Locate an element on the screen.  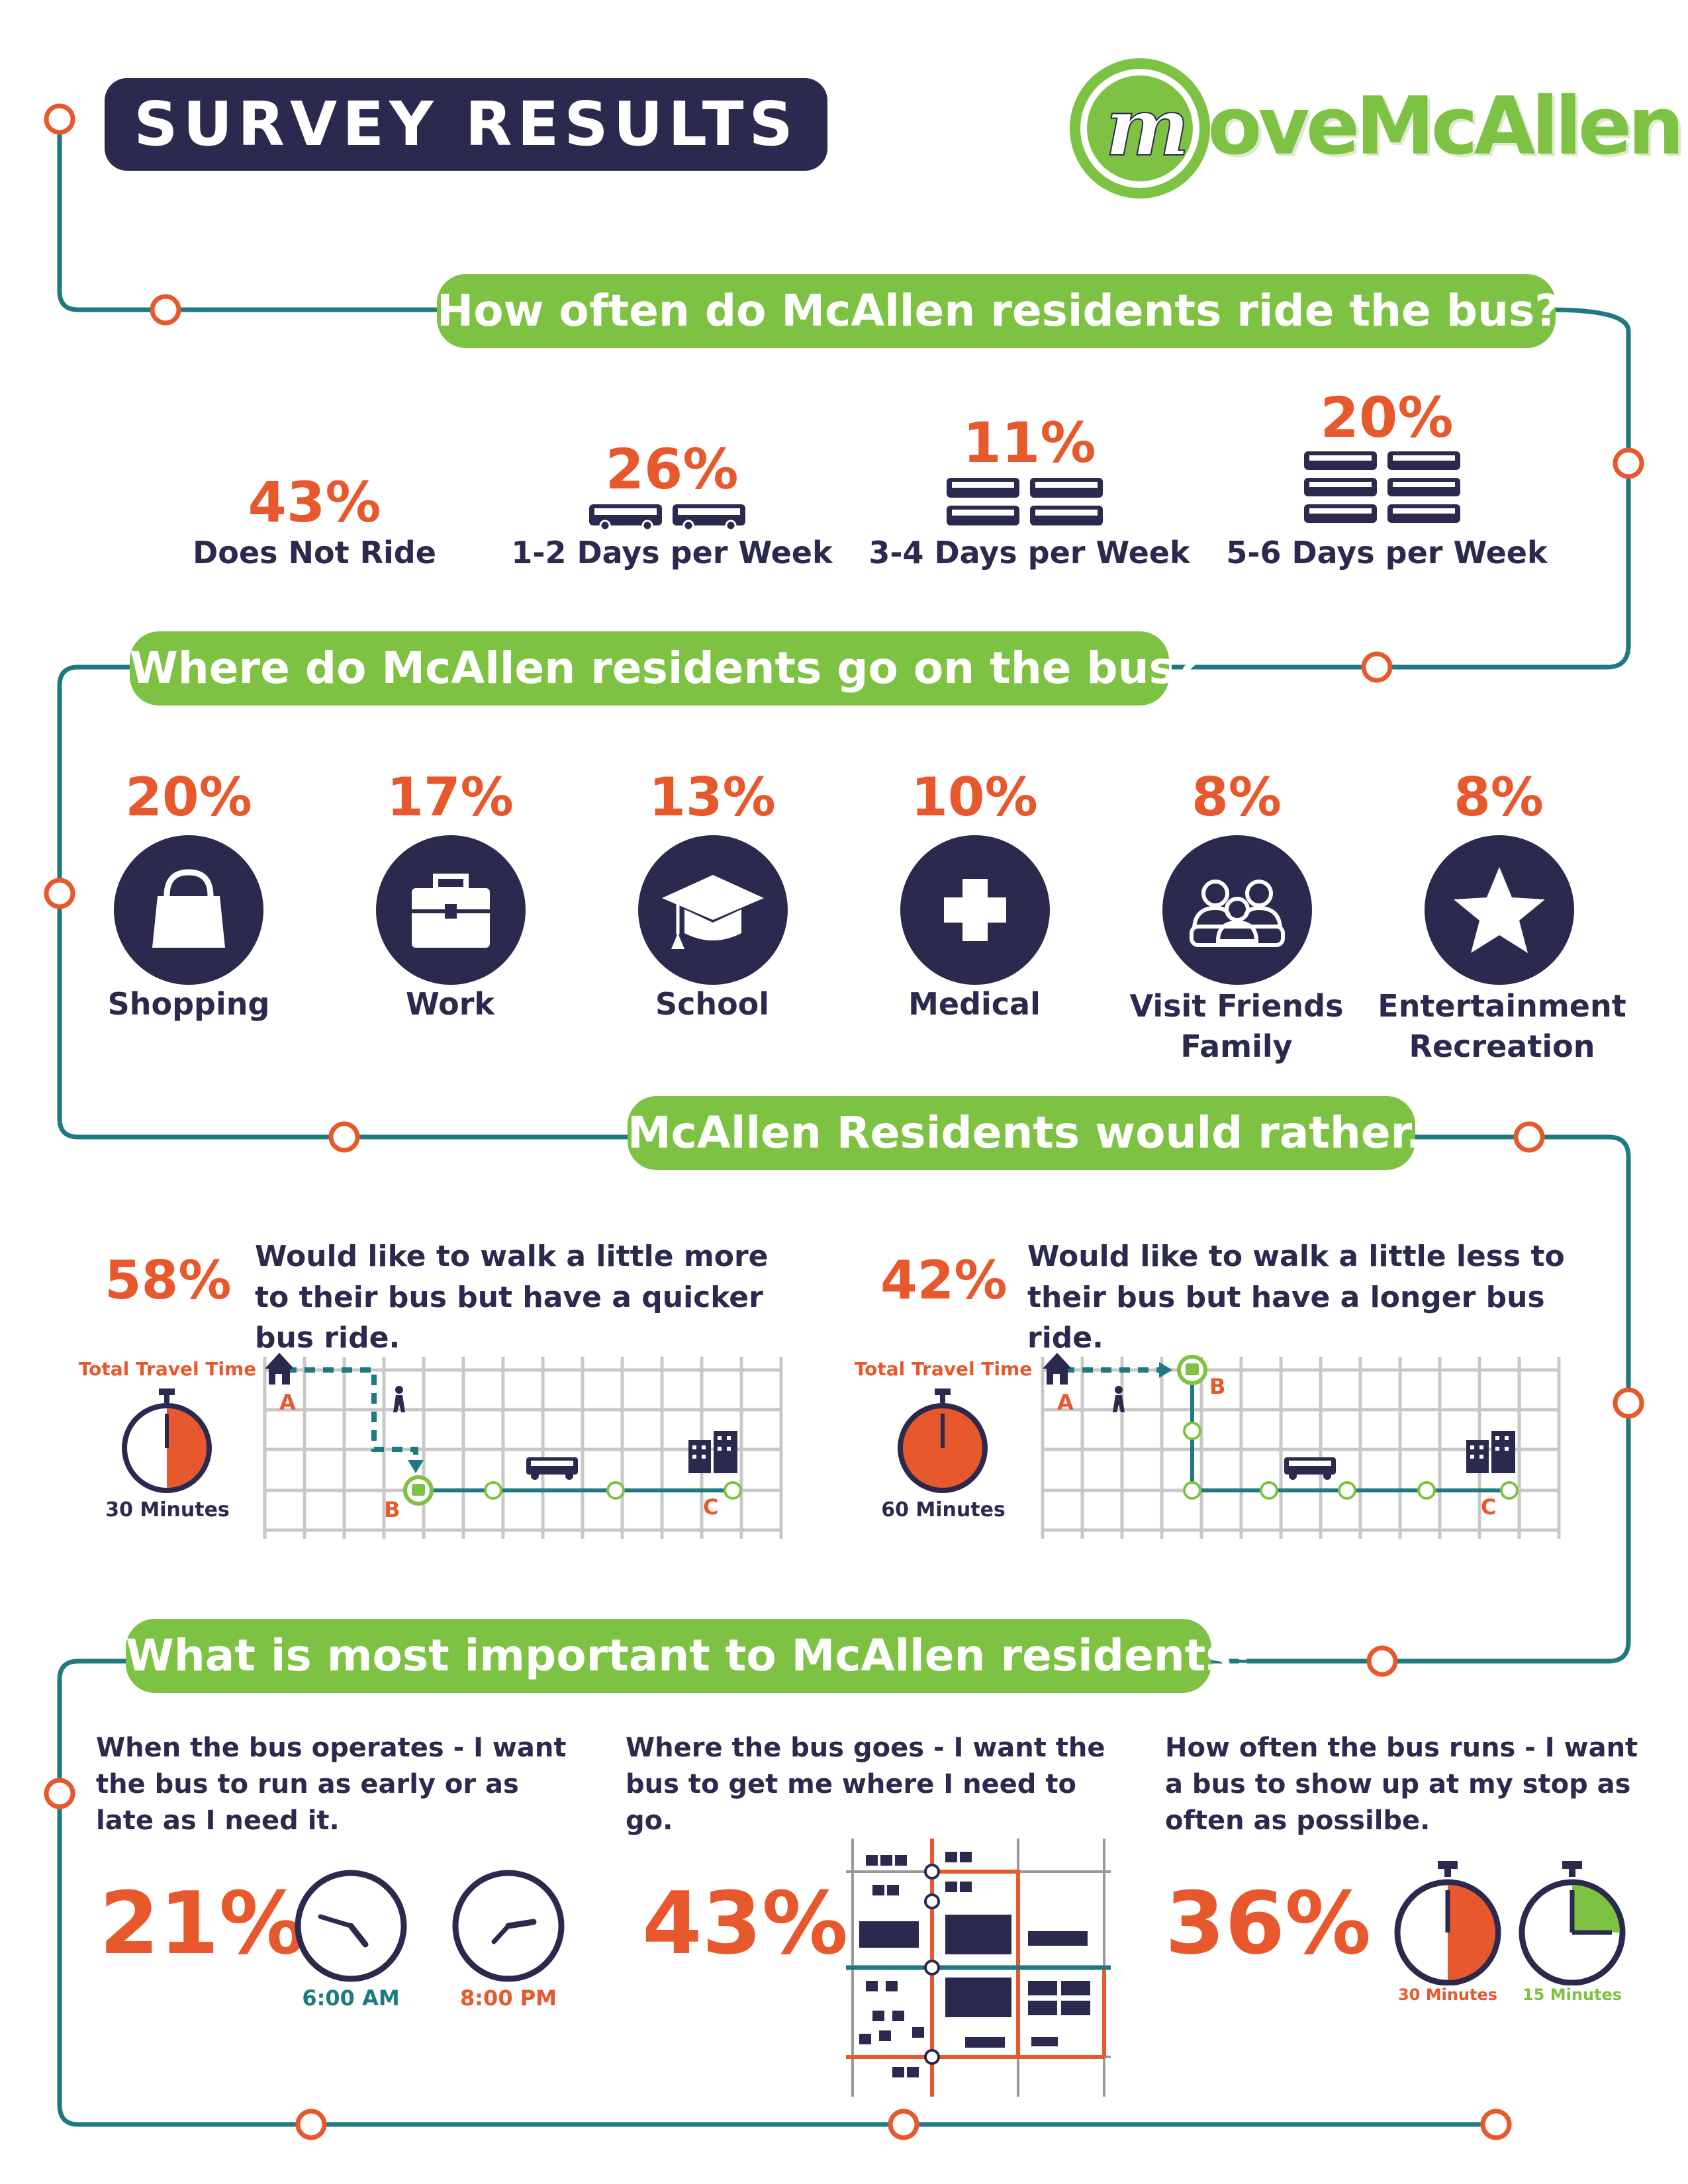
clock-label-8pm: 8:00 PM is located at coordinates (508, 1998).